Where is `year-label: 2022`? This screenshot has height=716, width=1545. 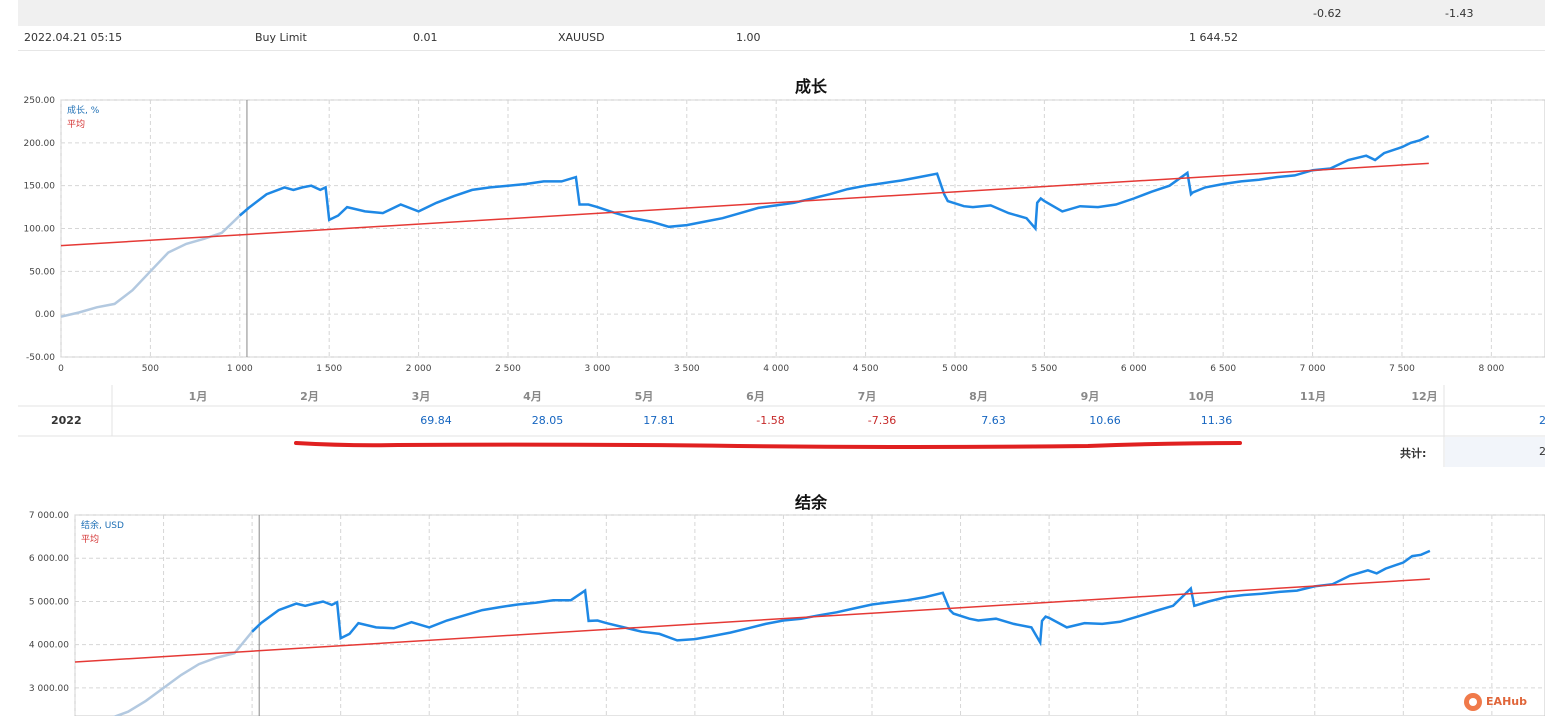
year-label: 2022 is located at coordinates (66, 420).